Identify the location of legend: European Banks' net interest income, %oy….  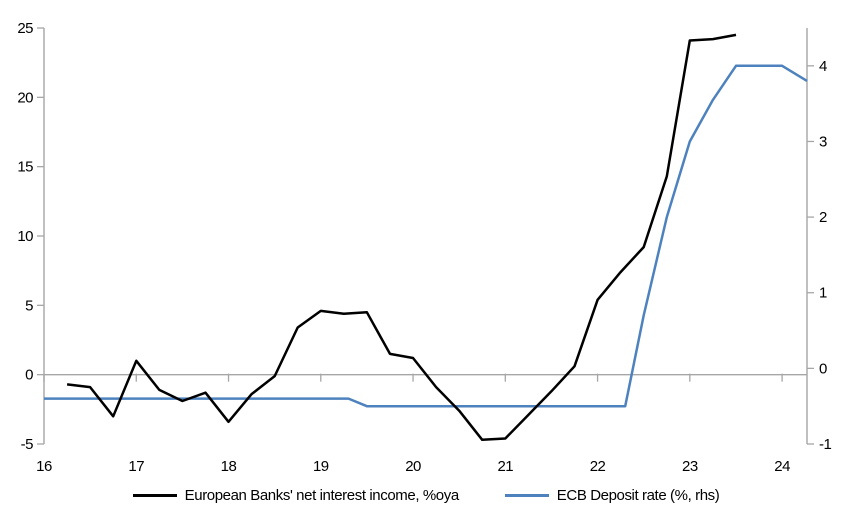
(426, 495).